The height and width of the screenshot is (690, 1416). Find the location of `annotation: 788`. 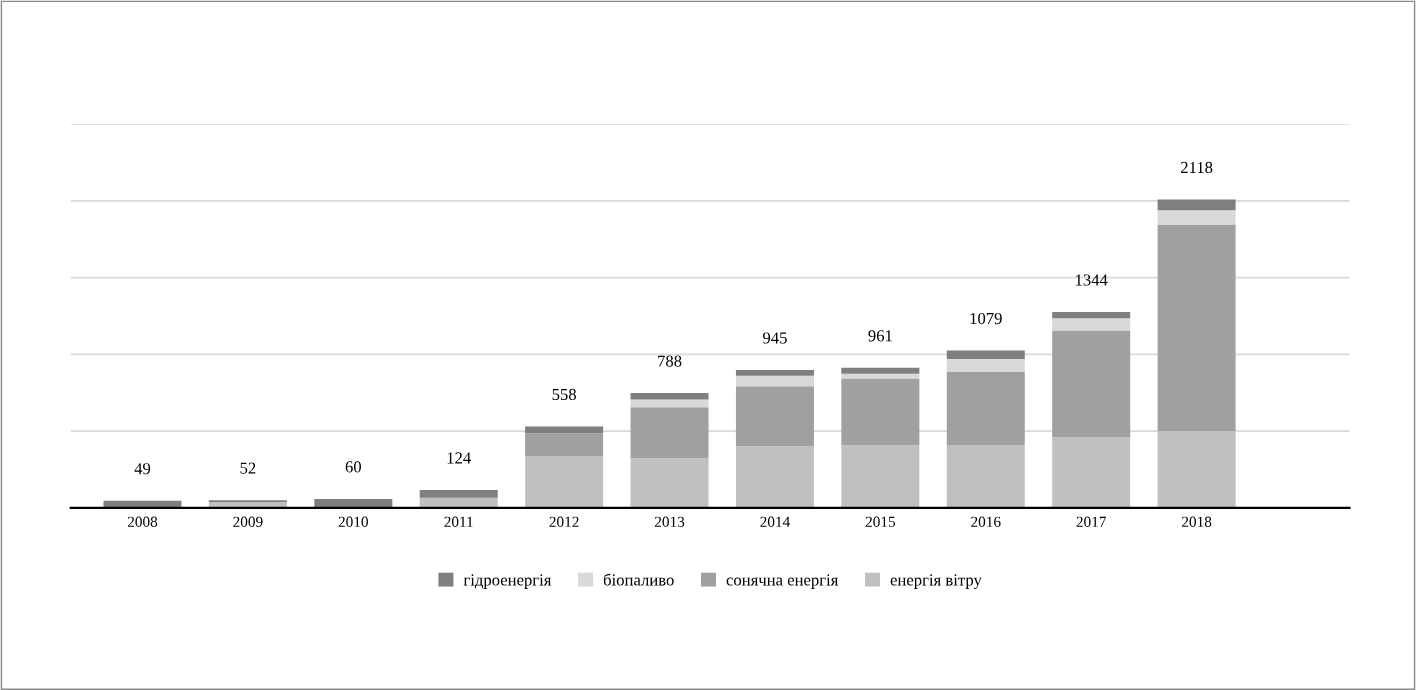

annotation: 788 is located at coordinates (670, 361).